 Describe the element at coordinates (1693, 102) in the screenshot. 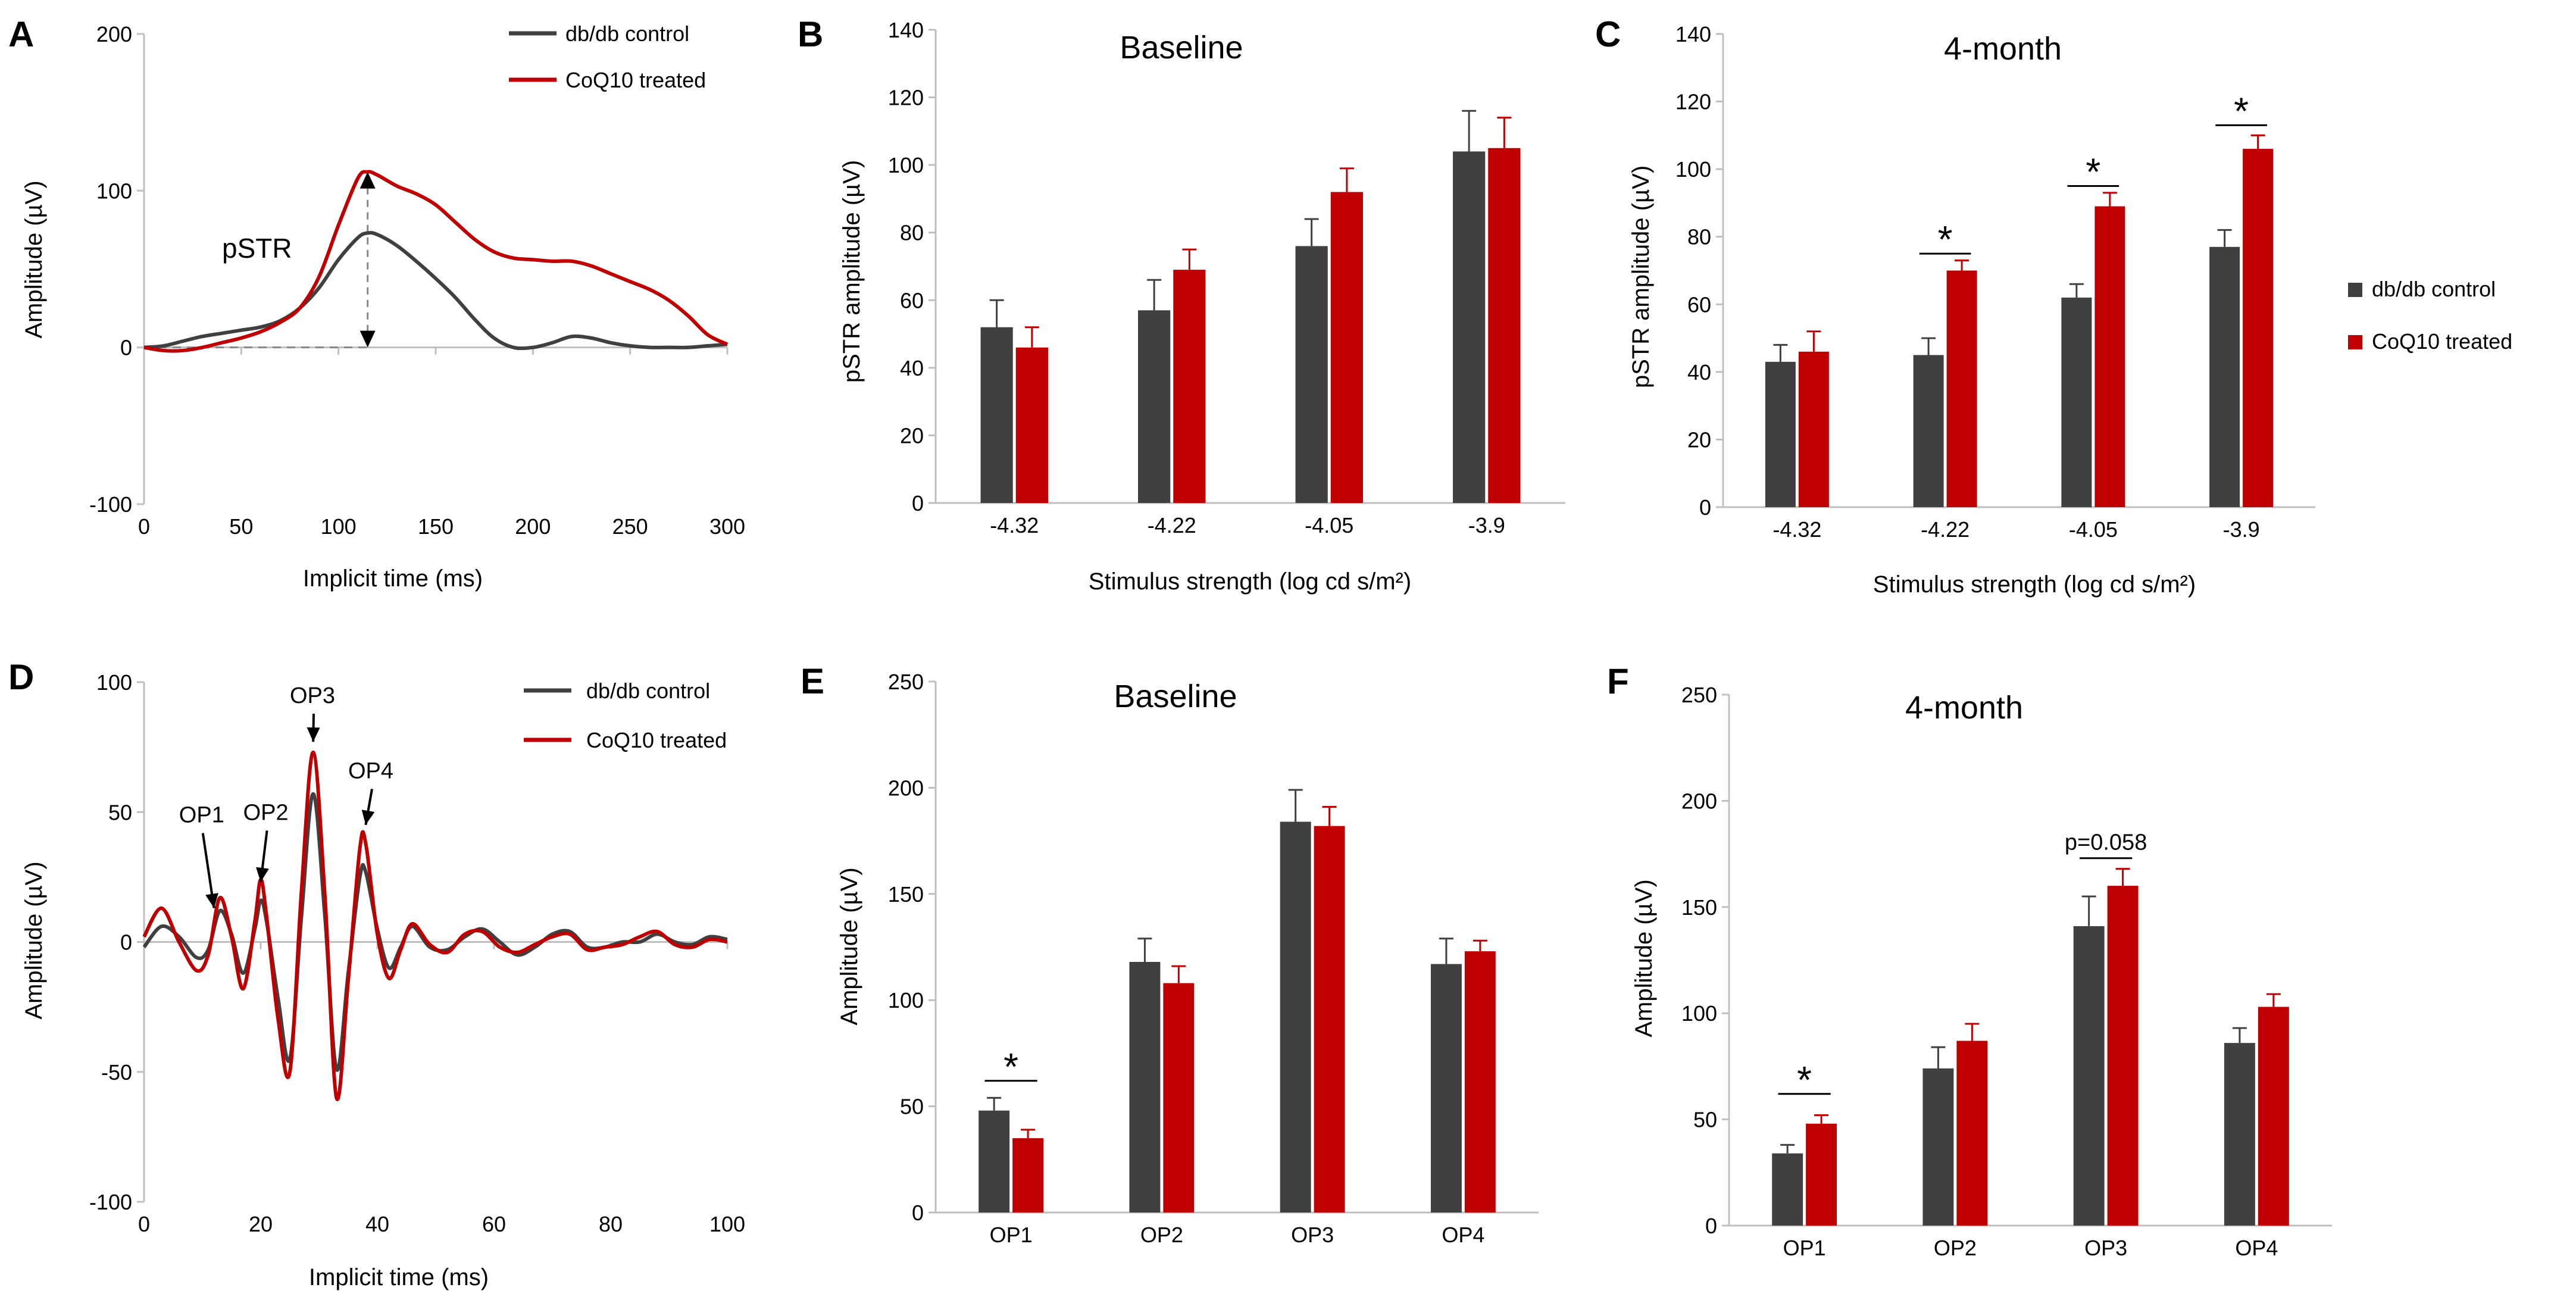

I see `y-tick-label-c: 120` at that location.